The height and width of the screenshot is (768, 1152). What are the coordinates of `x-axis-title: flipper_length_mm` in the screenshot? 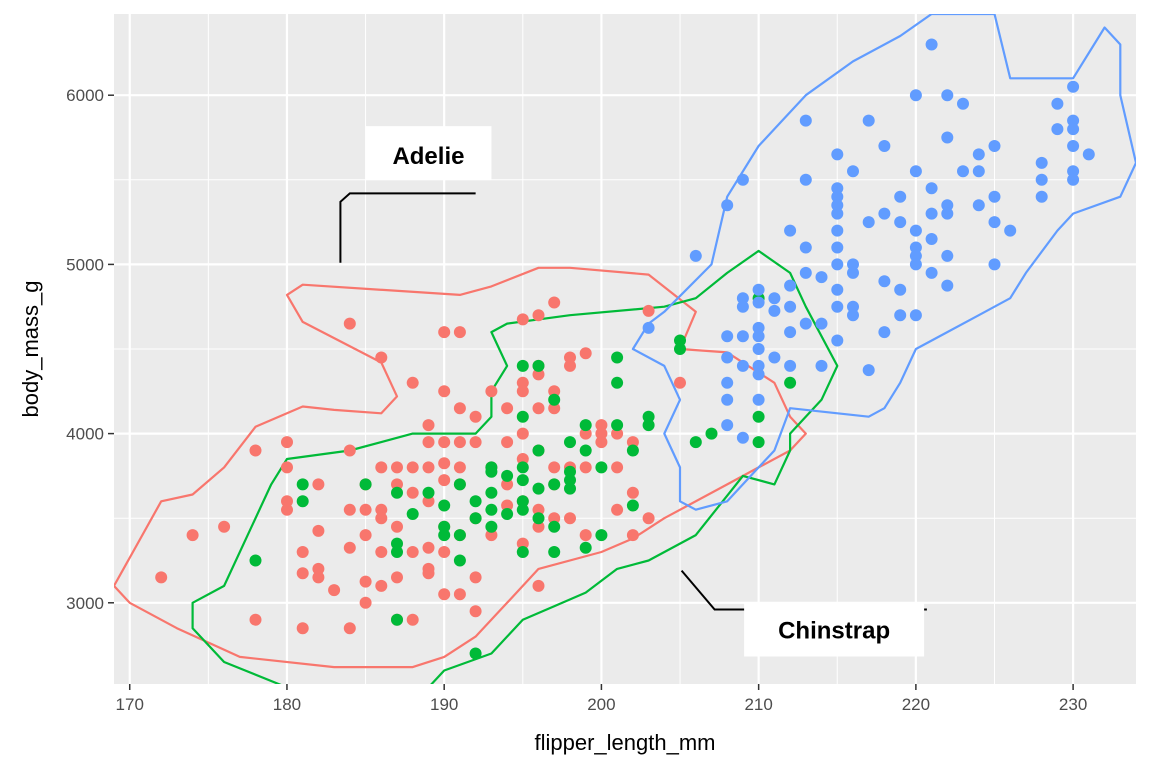 It's located at (625, 742).